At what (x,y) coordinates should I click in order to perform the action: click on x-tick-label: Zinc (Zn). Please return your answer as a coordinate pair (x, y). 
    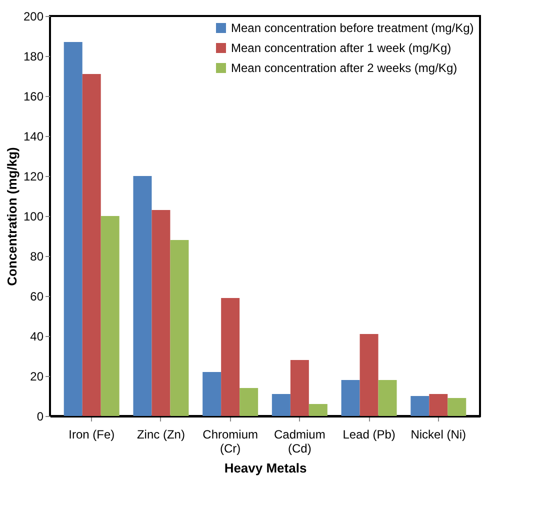
    Looking at the image, I should click on (160, 435).